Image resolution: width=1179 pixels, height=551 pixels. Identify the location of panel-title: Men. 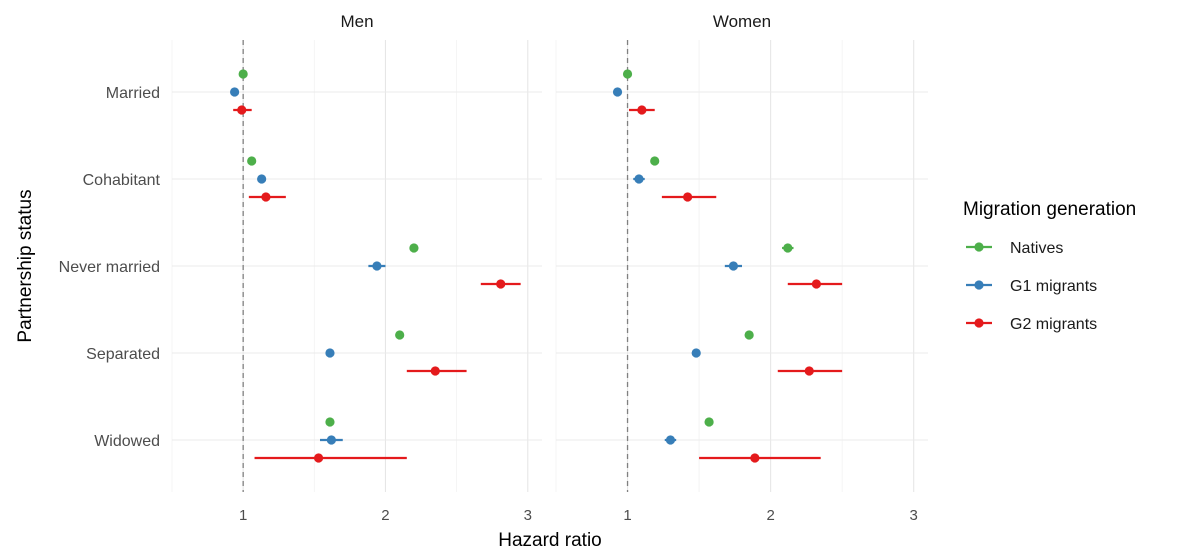
(356, 21).